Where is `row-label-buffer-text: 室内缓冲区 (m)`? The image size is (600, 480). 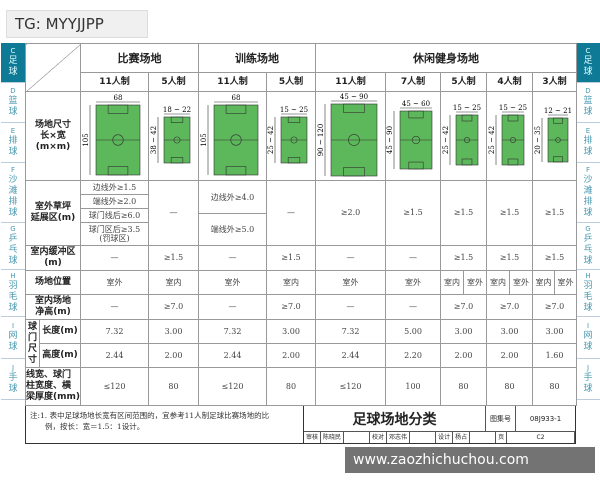
row-label-buffer-text: 室内缓冲区 (m) is located at coordinates (53, 257).